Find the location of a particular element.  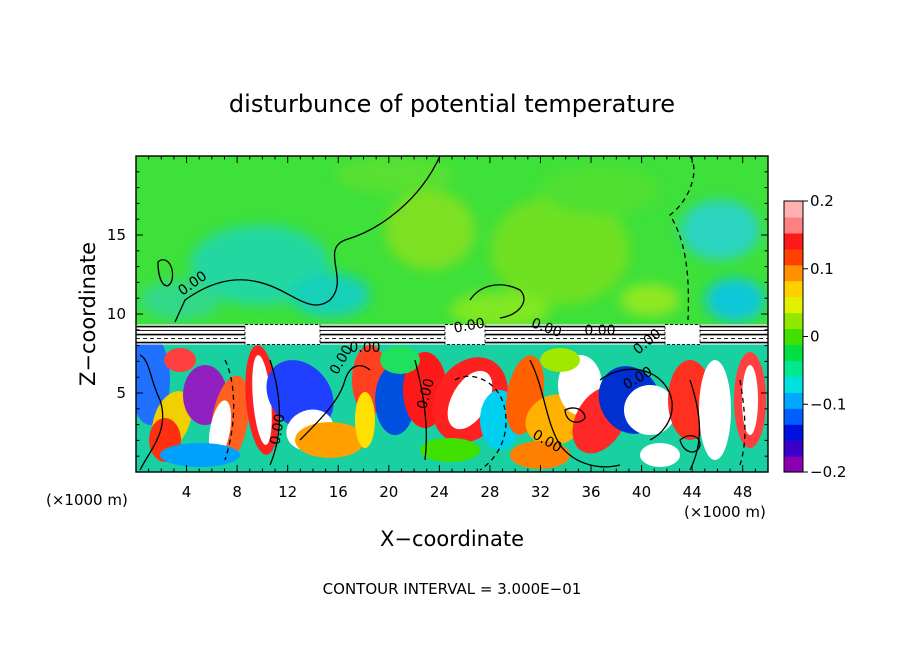

x-tick-label: 28 is located at coordinates (489, 492).